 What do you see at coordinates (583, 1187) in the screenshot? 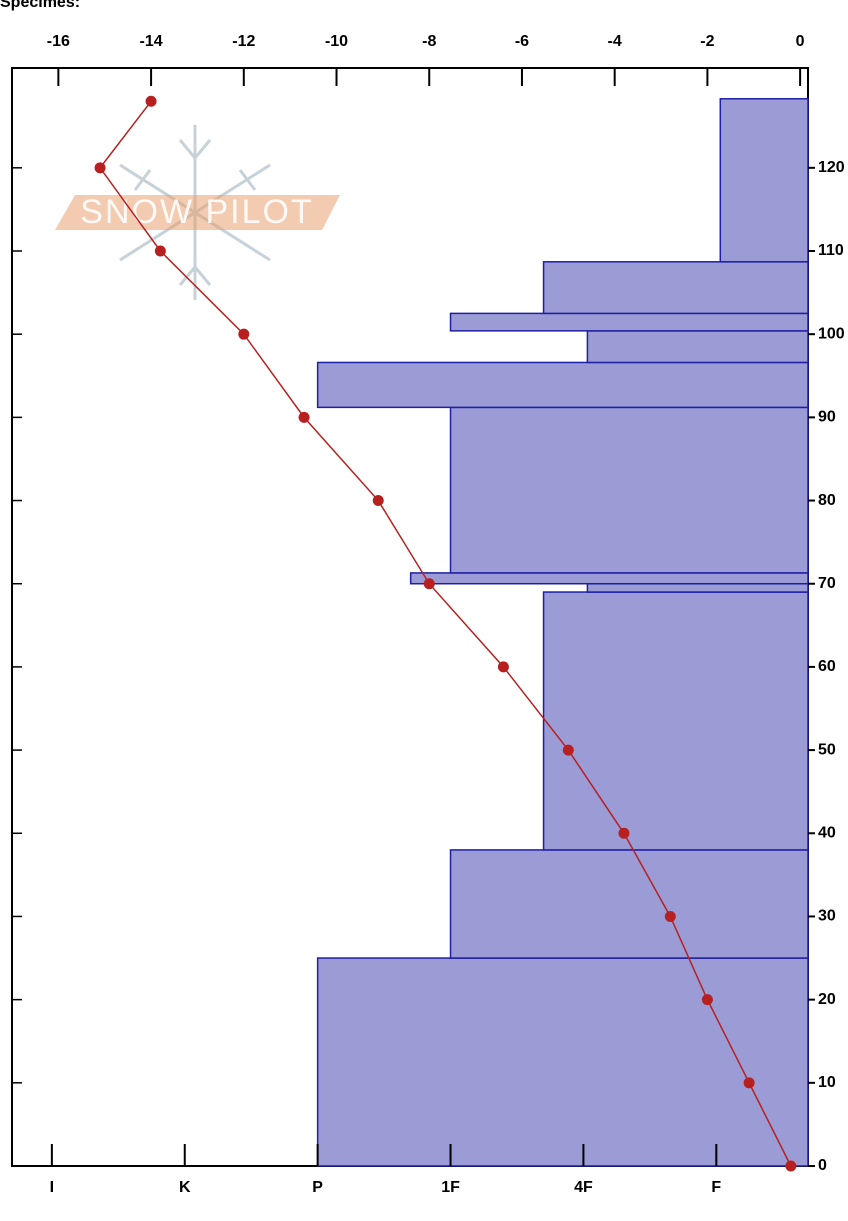
I see `hardness-tick-label: 4F` at bounding box center [583, 1187].